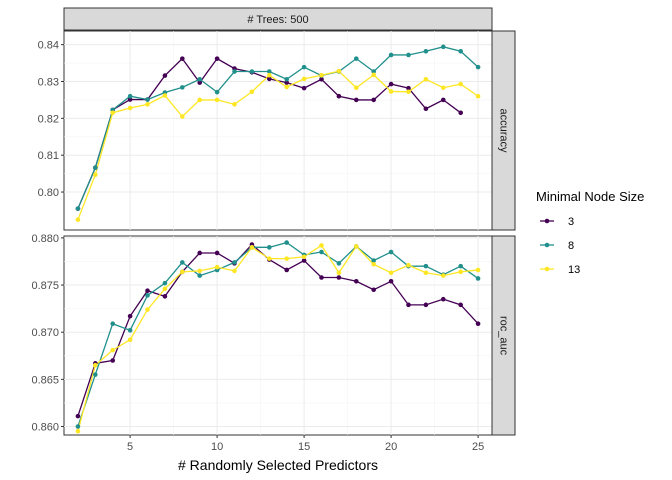 The width and height of the screenshot is (672, 480). I want to click on top-facet-strip-label: # Trees: 500, so click(277, 20).